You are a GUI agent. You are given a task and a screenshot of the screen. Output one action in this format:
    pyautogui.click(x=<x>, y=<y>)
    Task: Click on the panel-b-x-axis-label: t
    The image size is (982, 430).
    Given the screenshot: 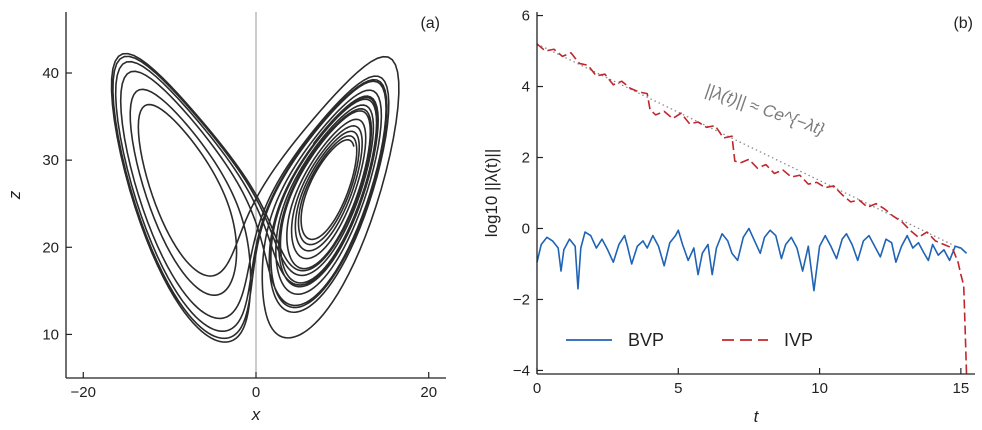 What is the action you would take?
    pyautogui.click(x=757, y=416)
    